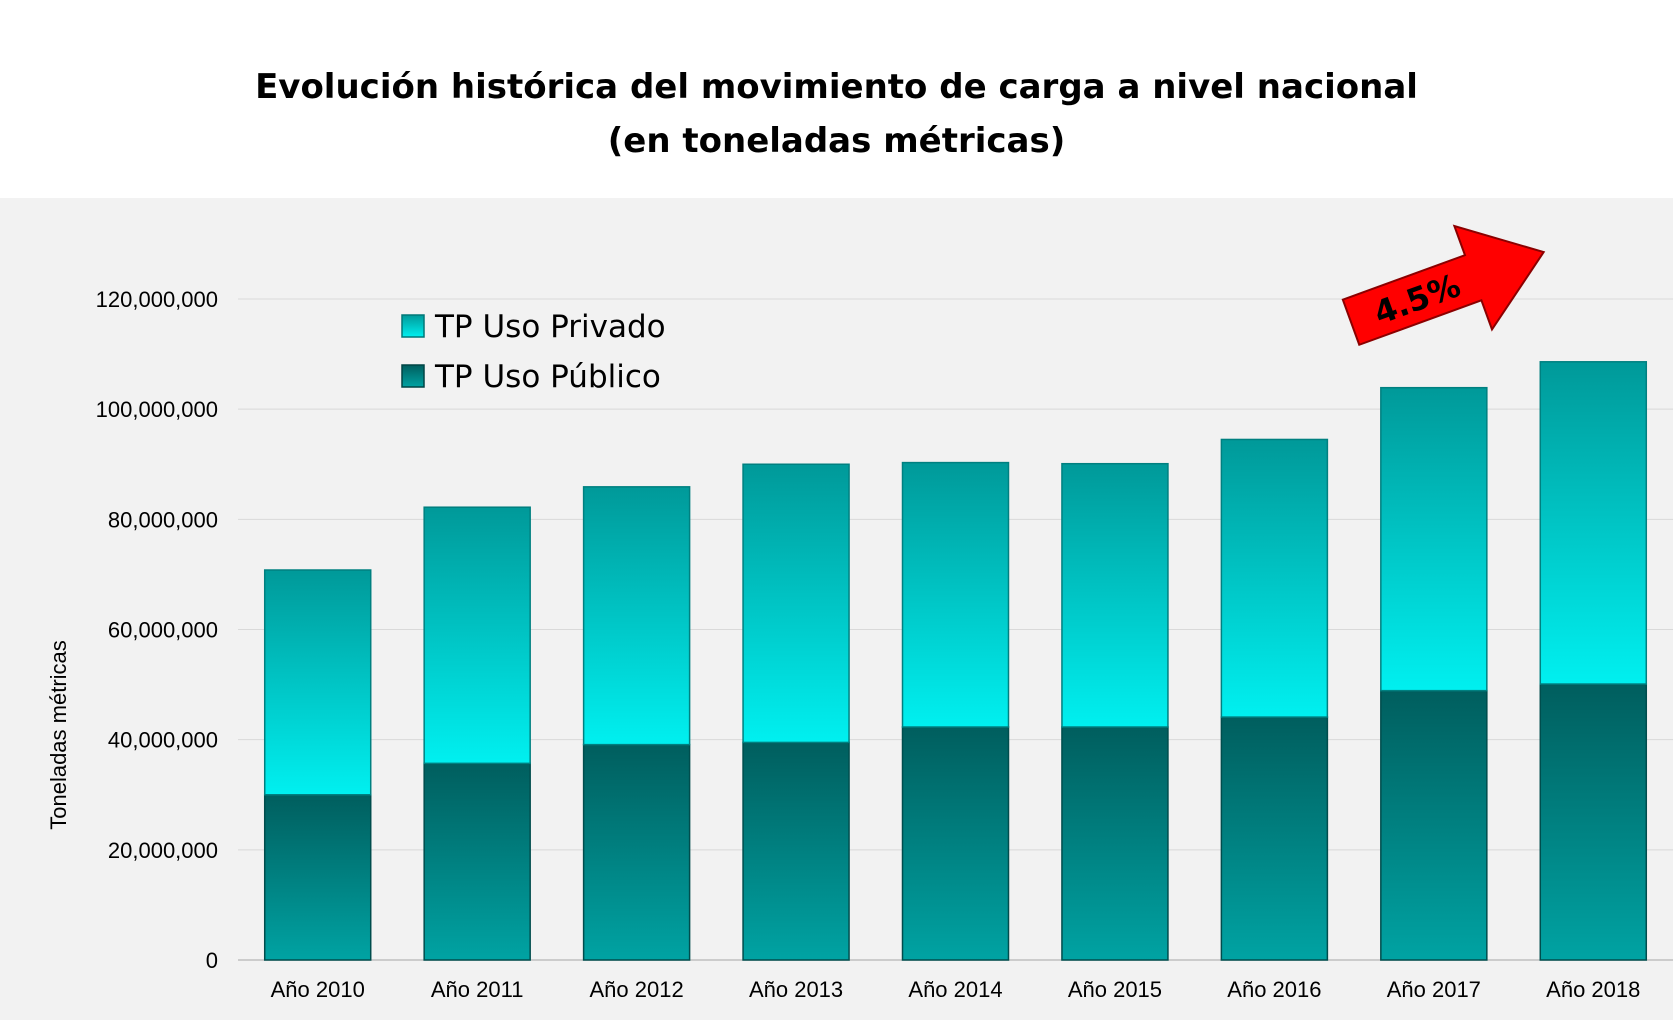 The height and width of the screenshot is (1020, 1673). I want to click on x-tick-label: Año 2018, so click(1593, 989).